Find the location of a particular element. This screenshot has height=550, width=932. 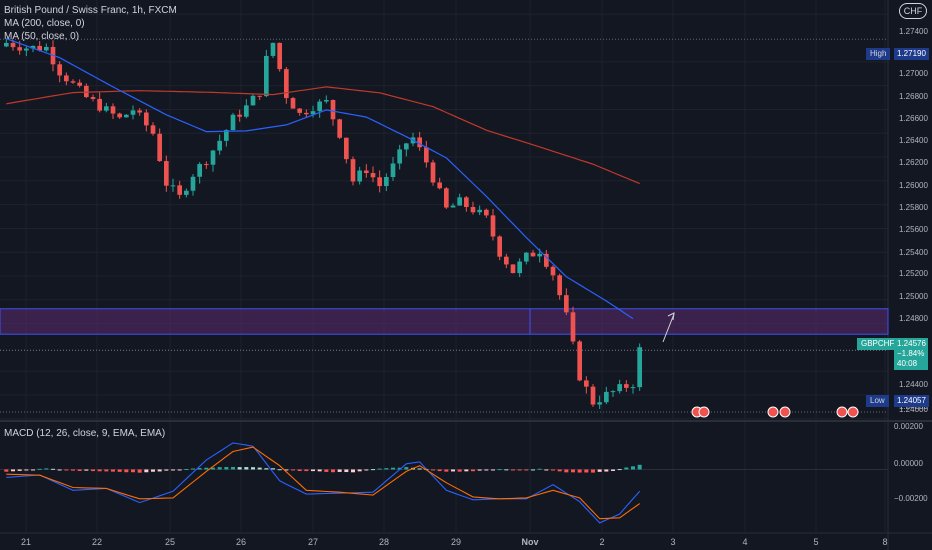

time-tick-label: 4 is located at coordinates (744, 542).